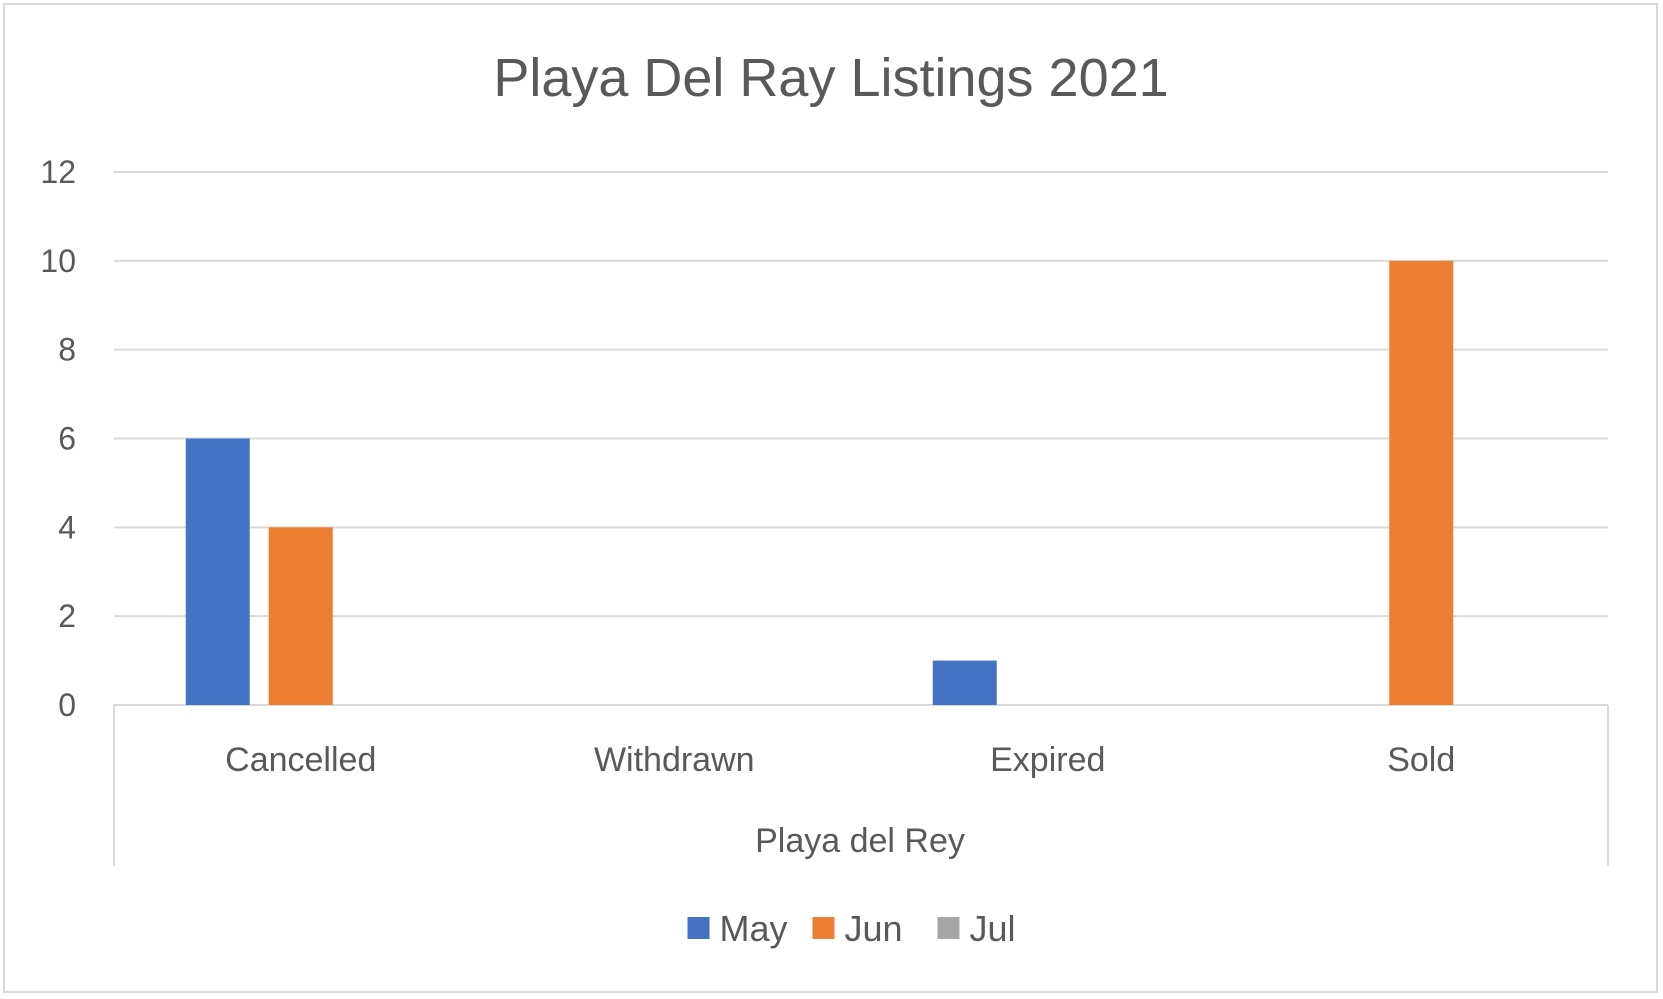  I want to click on y-tick-label: 10, so click(58, 261).